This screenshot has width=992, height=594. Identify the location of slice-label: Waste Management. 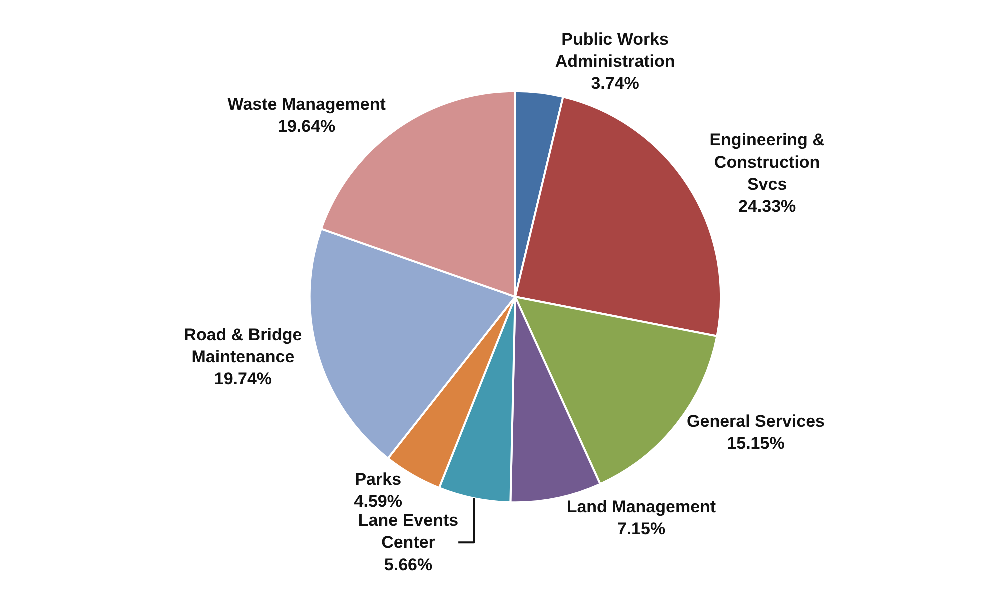
(307, 104).